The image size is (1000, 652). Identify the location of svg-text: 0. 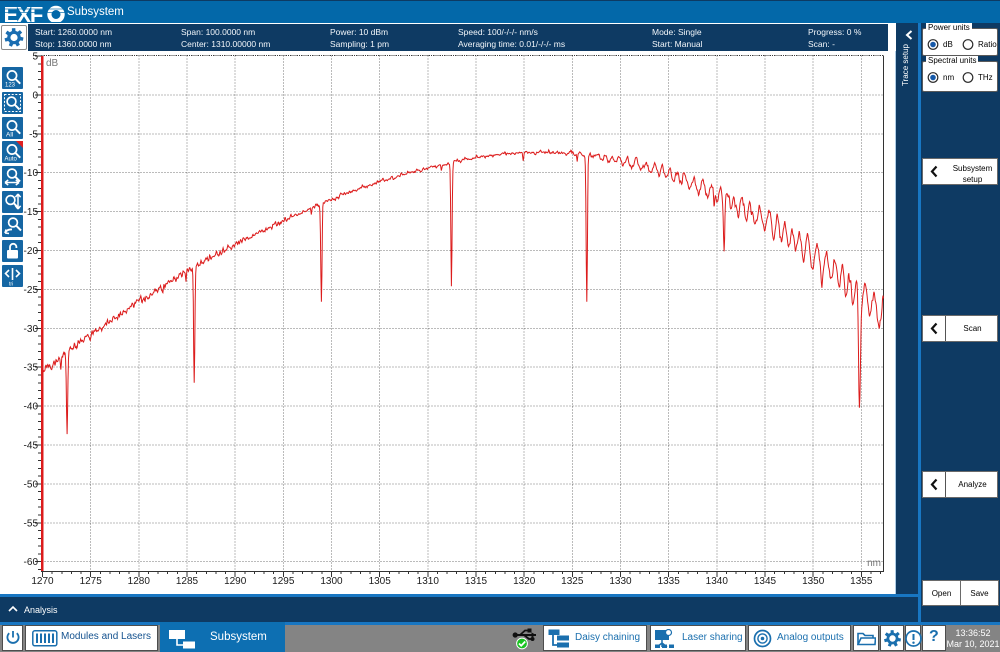
(35, 95).